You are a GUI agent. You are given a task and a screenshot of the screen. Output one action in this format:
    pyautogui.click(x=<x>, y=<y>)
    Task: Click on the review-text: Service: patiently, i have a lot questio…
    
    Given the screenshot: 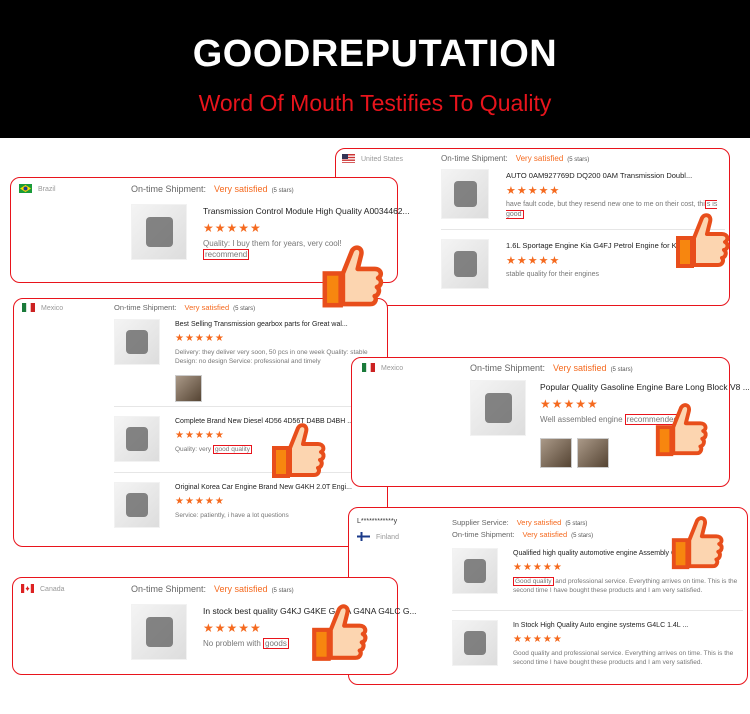 What is the action you would take?
    pyautogui.click(x=277, y=515)
    